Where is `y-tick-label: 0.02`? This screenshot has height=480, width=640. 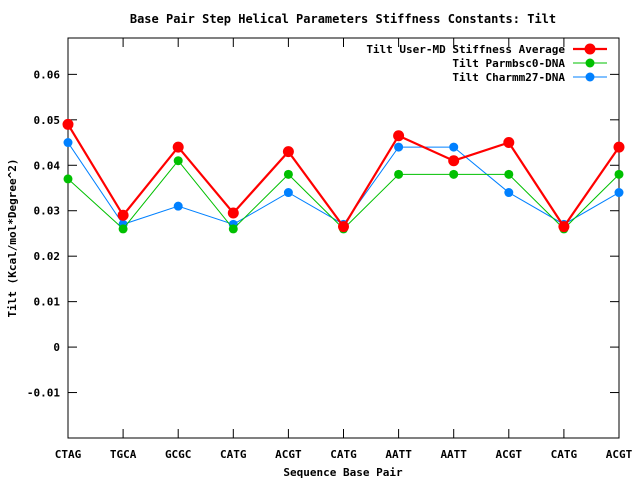
y-tick-label: 0.02 is located at coordinates (47, 256).